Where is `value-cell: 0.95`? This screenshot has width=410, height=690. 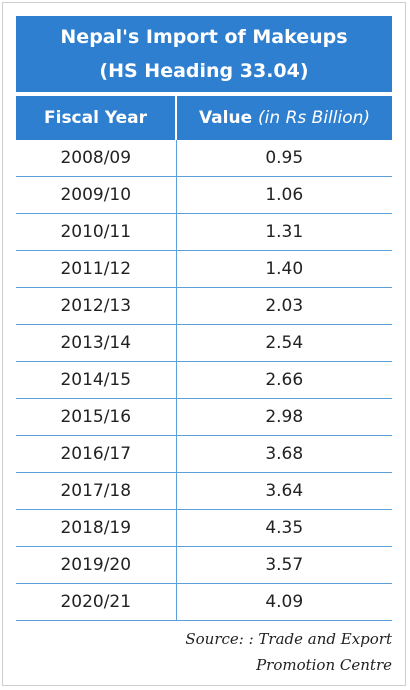
value-cell: 0.95 is located at coordinates (284, 158).